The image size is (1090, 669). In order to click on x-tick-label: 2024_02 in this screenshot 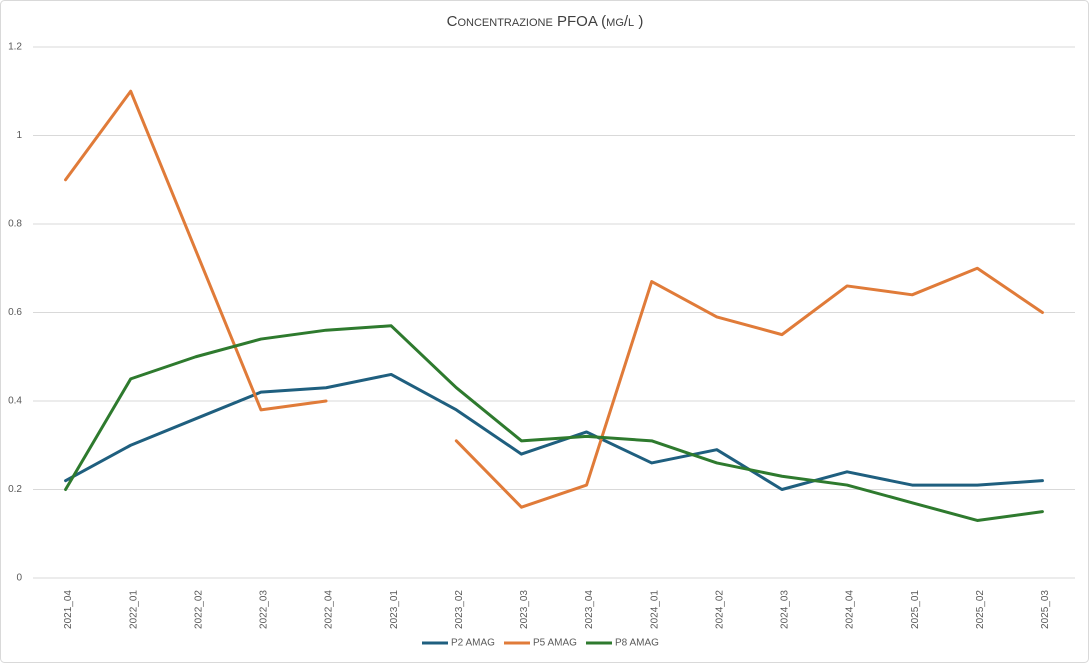, I will do `click(719, 609)`.